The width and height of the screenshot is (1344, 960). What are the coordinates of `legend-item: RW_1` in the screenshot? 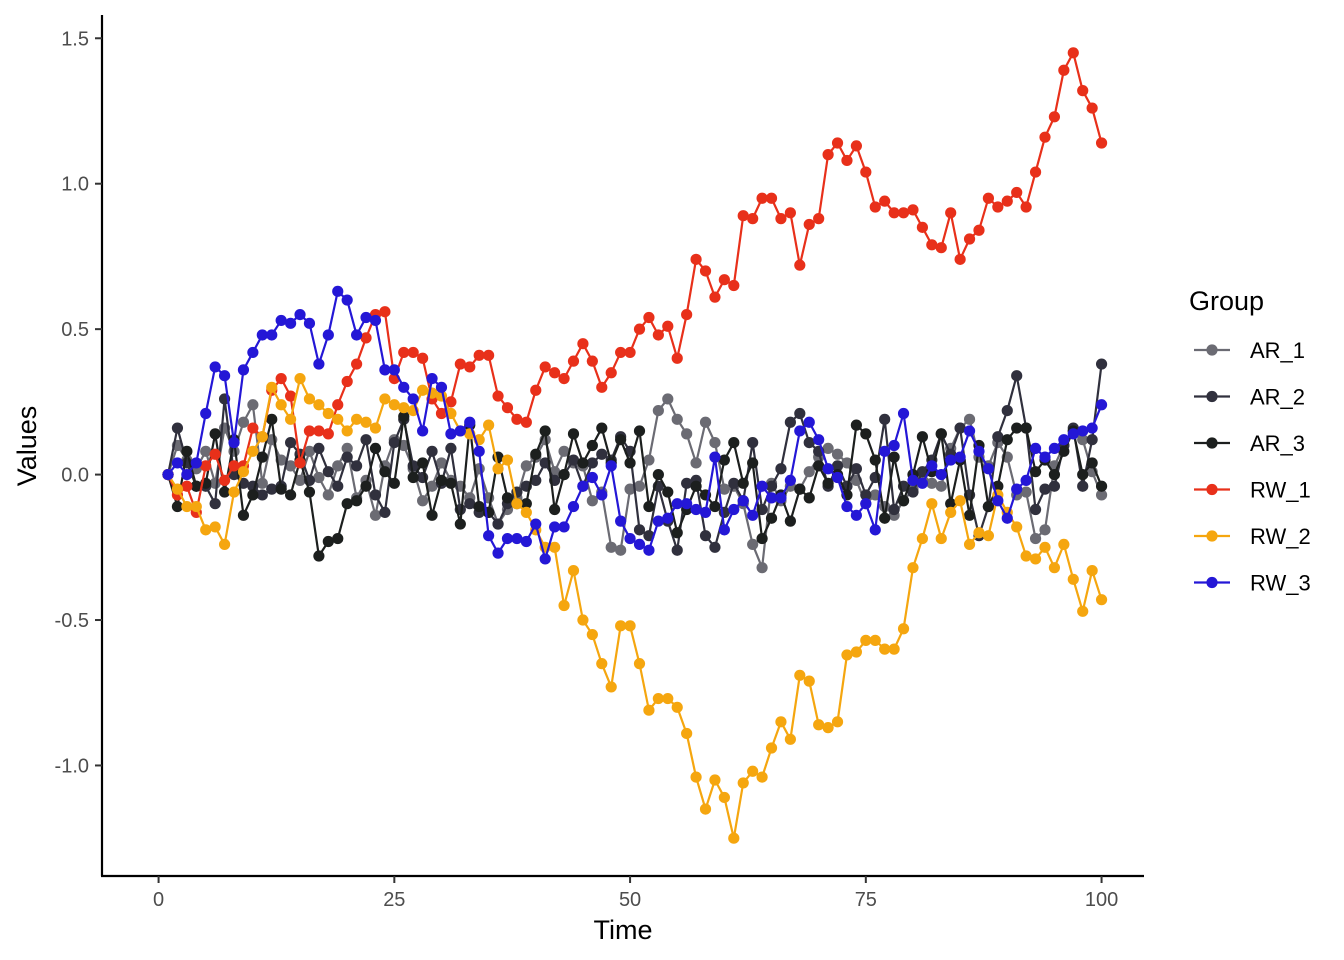 It's located at (1252, 490).